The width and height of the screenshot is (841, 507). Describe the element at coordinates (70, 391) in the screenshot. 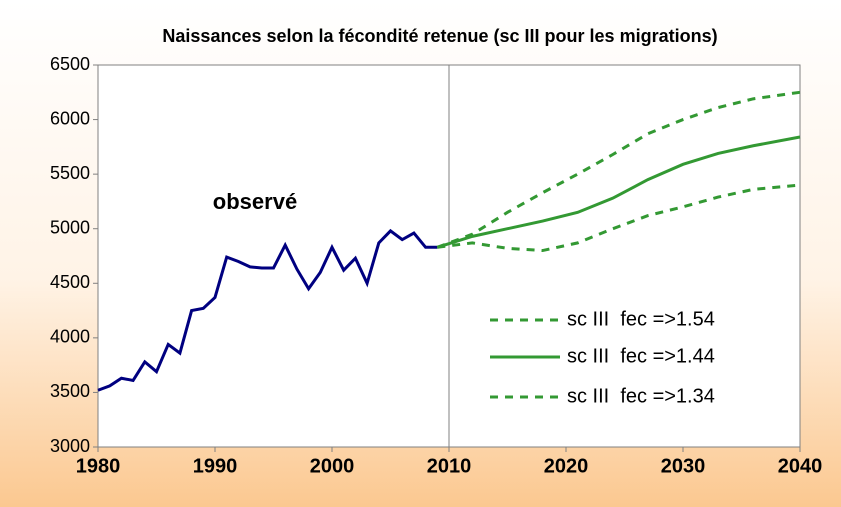

I see `y-tick-label: 3500` at that location.